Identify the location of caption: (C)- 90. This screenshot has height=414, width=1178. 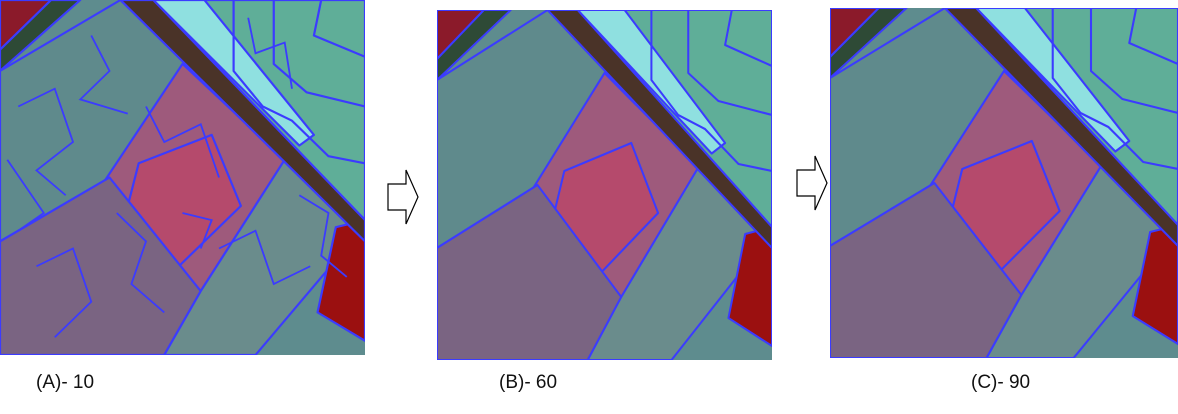
(1001, 382).